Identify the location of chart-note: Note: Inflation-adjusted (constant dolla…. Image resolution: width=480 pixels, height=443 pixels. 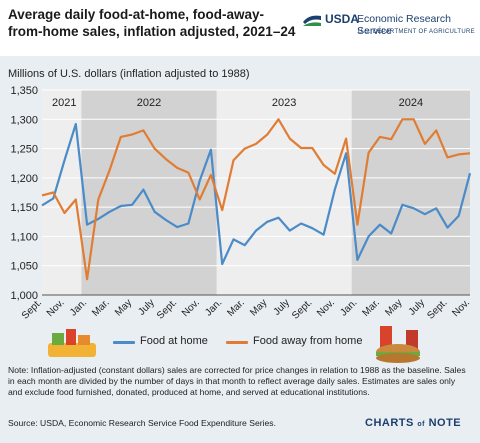
(237, 381).